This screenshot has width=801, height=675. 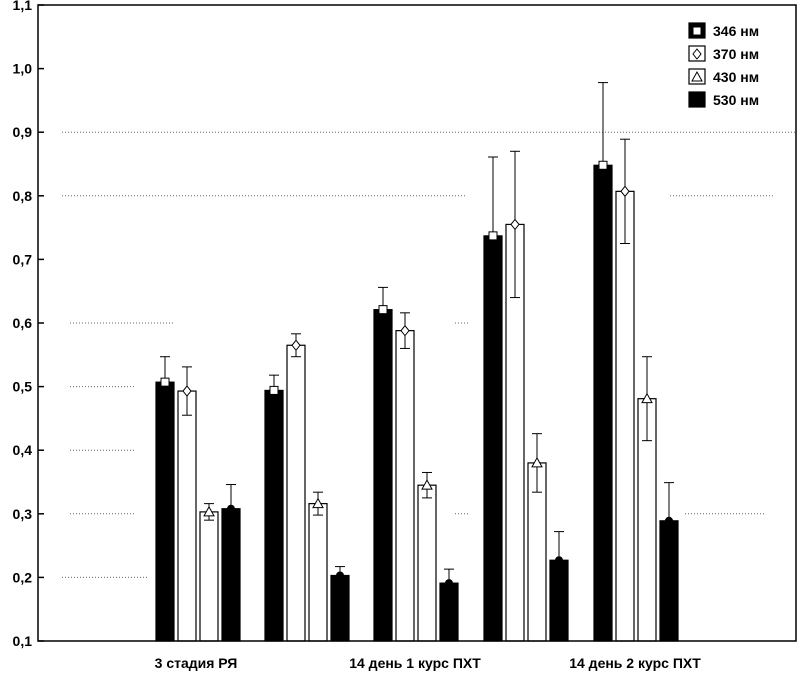 What do you see at coordinates (23, 323) in the screenshot?
I see `y-tick-label: 0,6` at bounding box center [23, 323].